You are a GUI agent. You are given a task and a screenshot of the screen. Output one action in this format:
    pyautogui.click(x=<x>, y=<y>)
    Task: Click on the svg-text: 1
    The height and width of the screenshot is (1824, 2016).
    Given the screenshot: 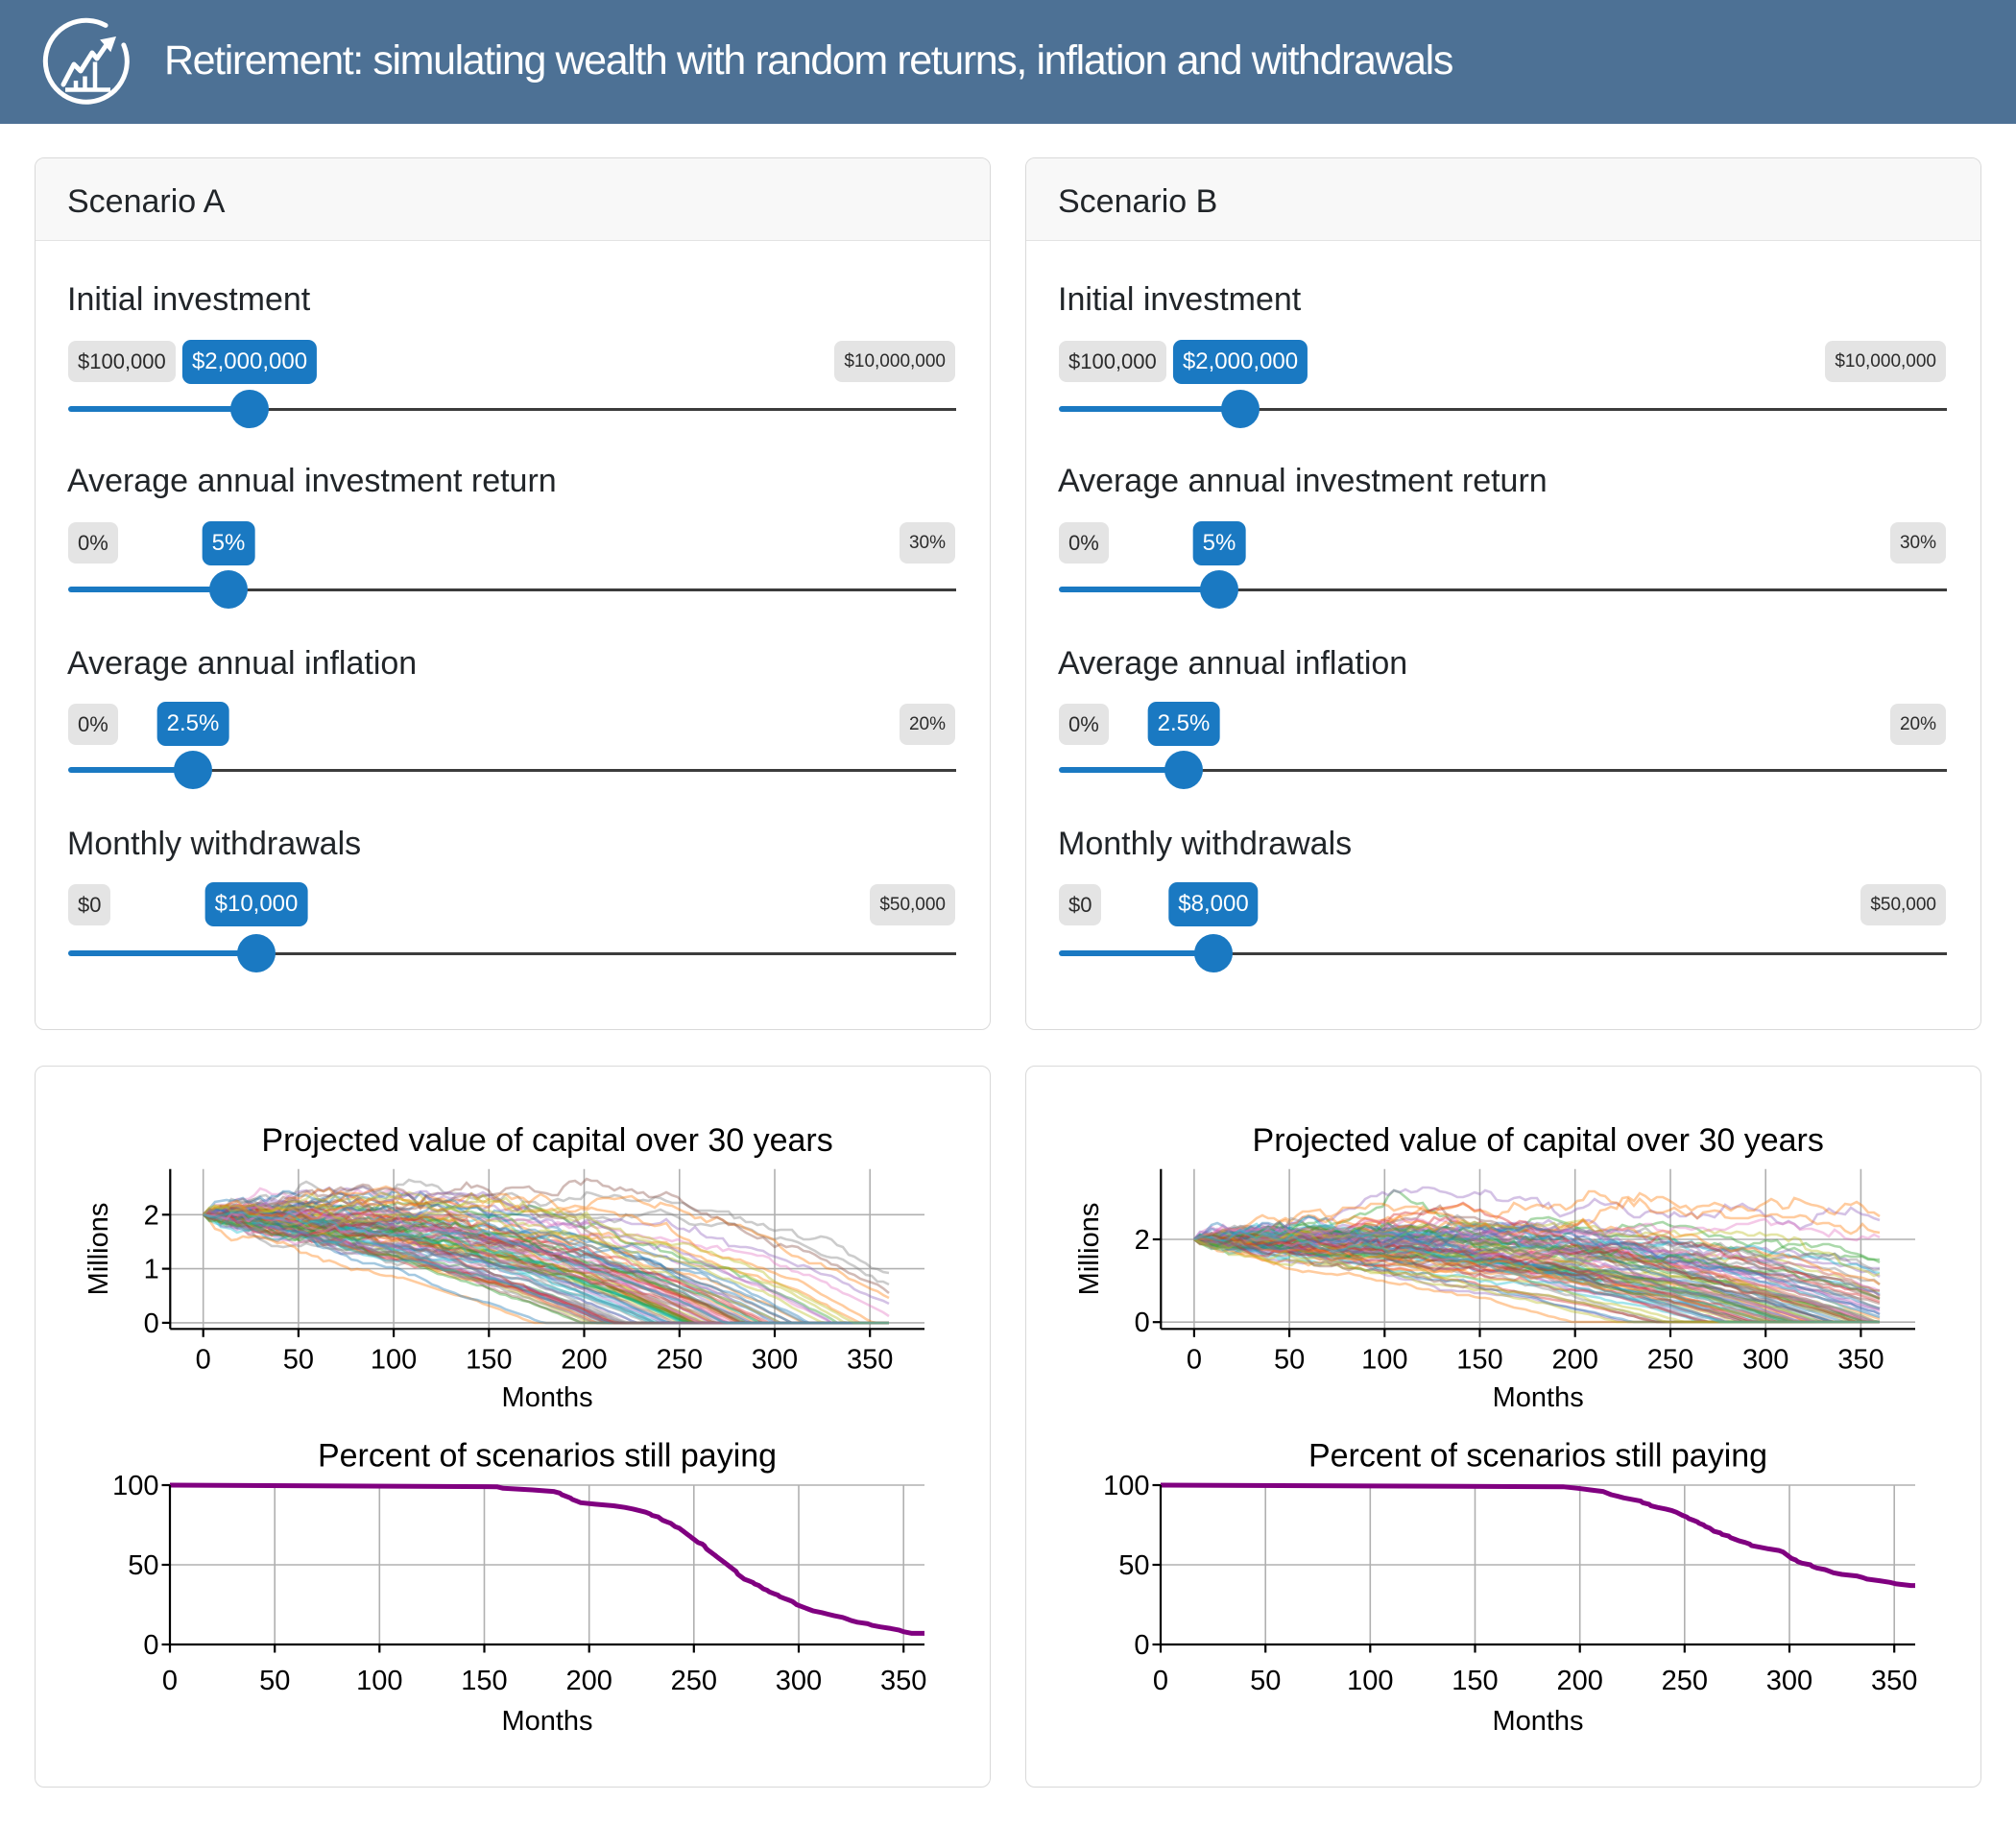 What is the action you would take?
    pyautogui.click(x=151, y=1270)
    